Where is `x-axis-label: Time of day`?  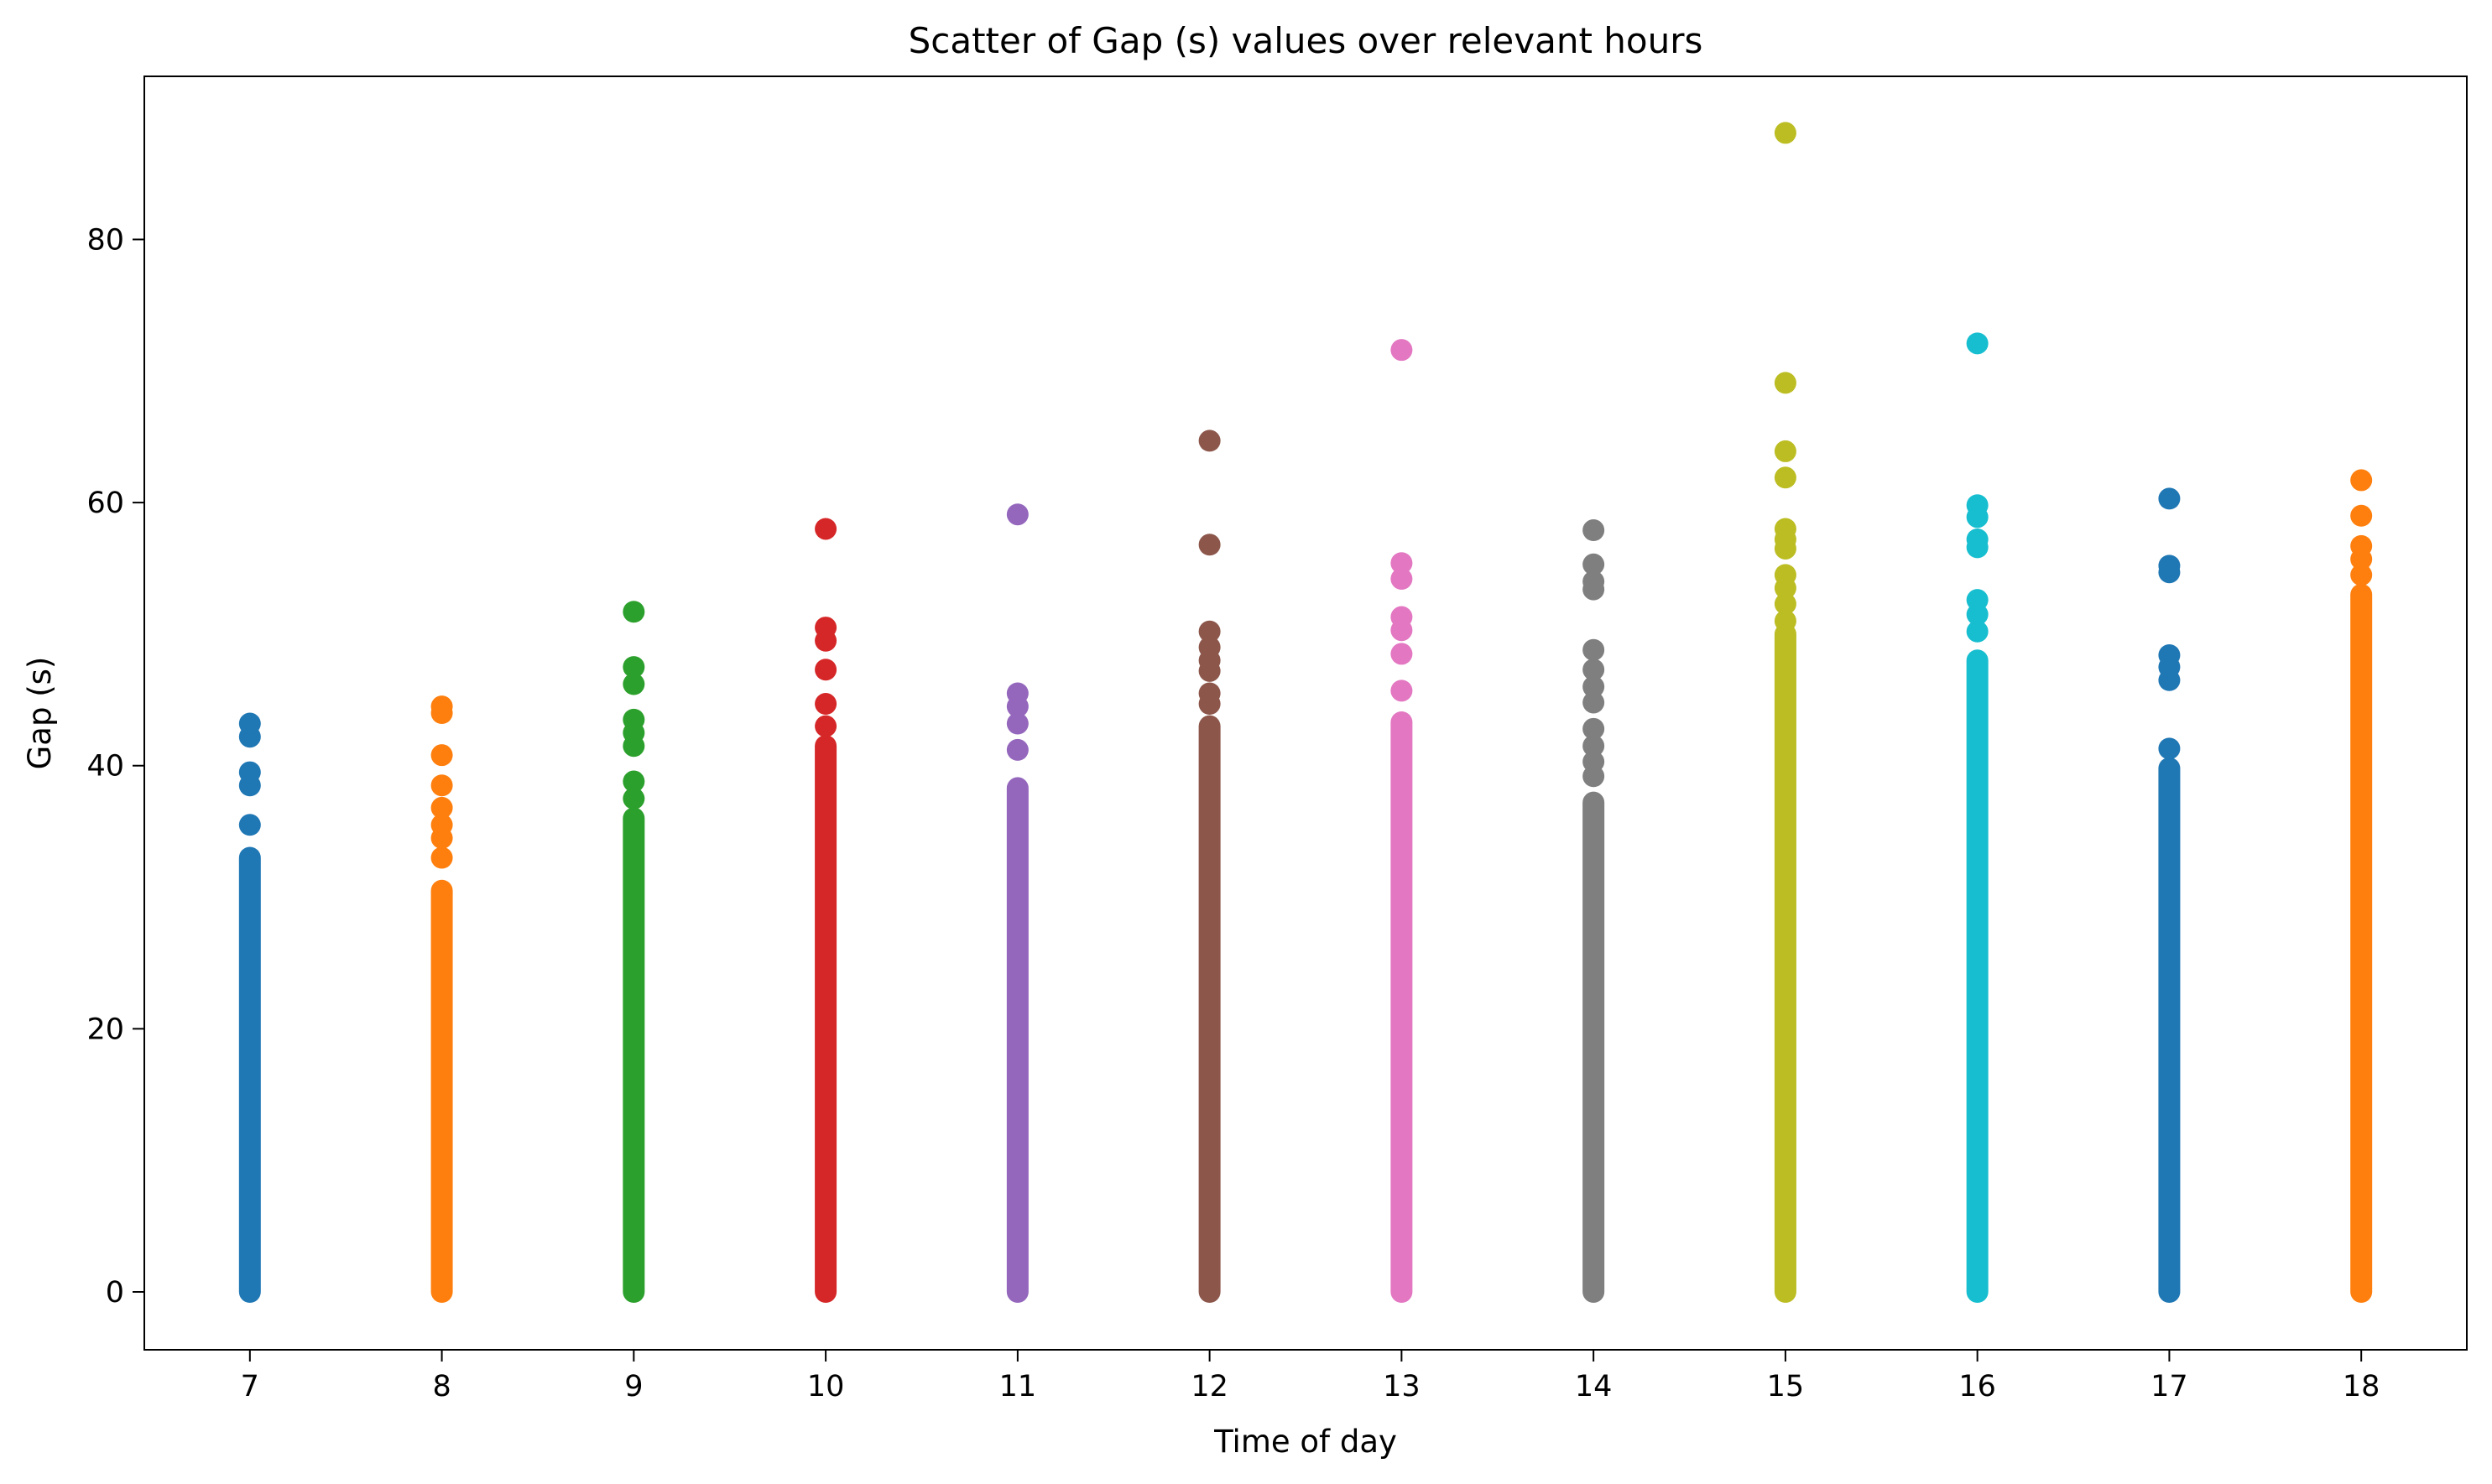 x-axis-label: Time of day is located at coordinates (1305, 1442).